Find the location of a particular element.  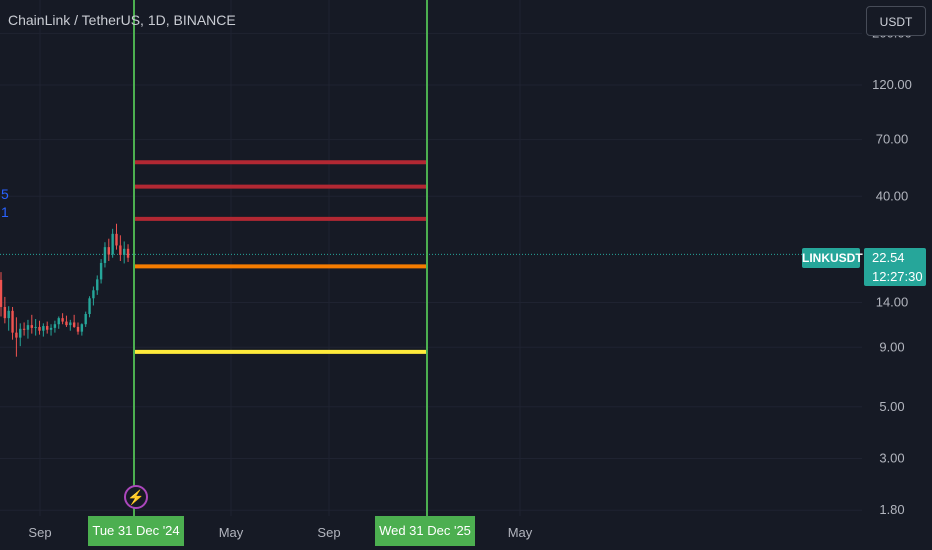

side-indicator-digit: 1 is located at coordinates (5, 212).